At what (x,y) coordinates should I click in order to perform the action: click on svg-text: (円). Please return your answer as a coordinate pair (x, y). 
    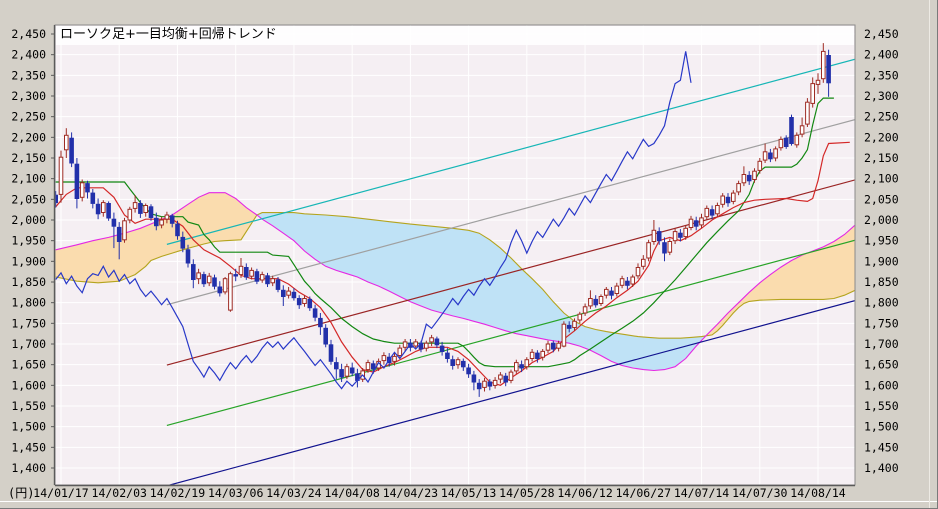
    Looking at the image, I should click on (21, 493).